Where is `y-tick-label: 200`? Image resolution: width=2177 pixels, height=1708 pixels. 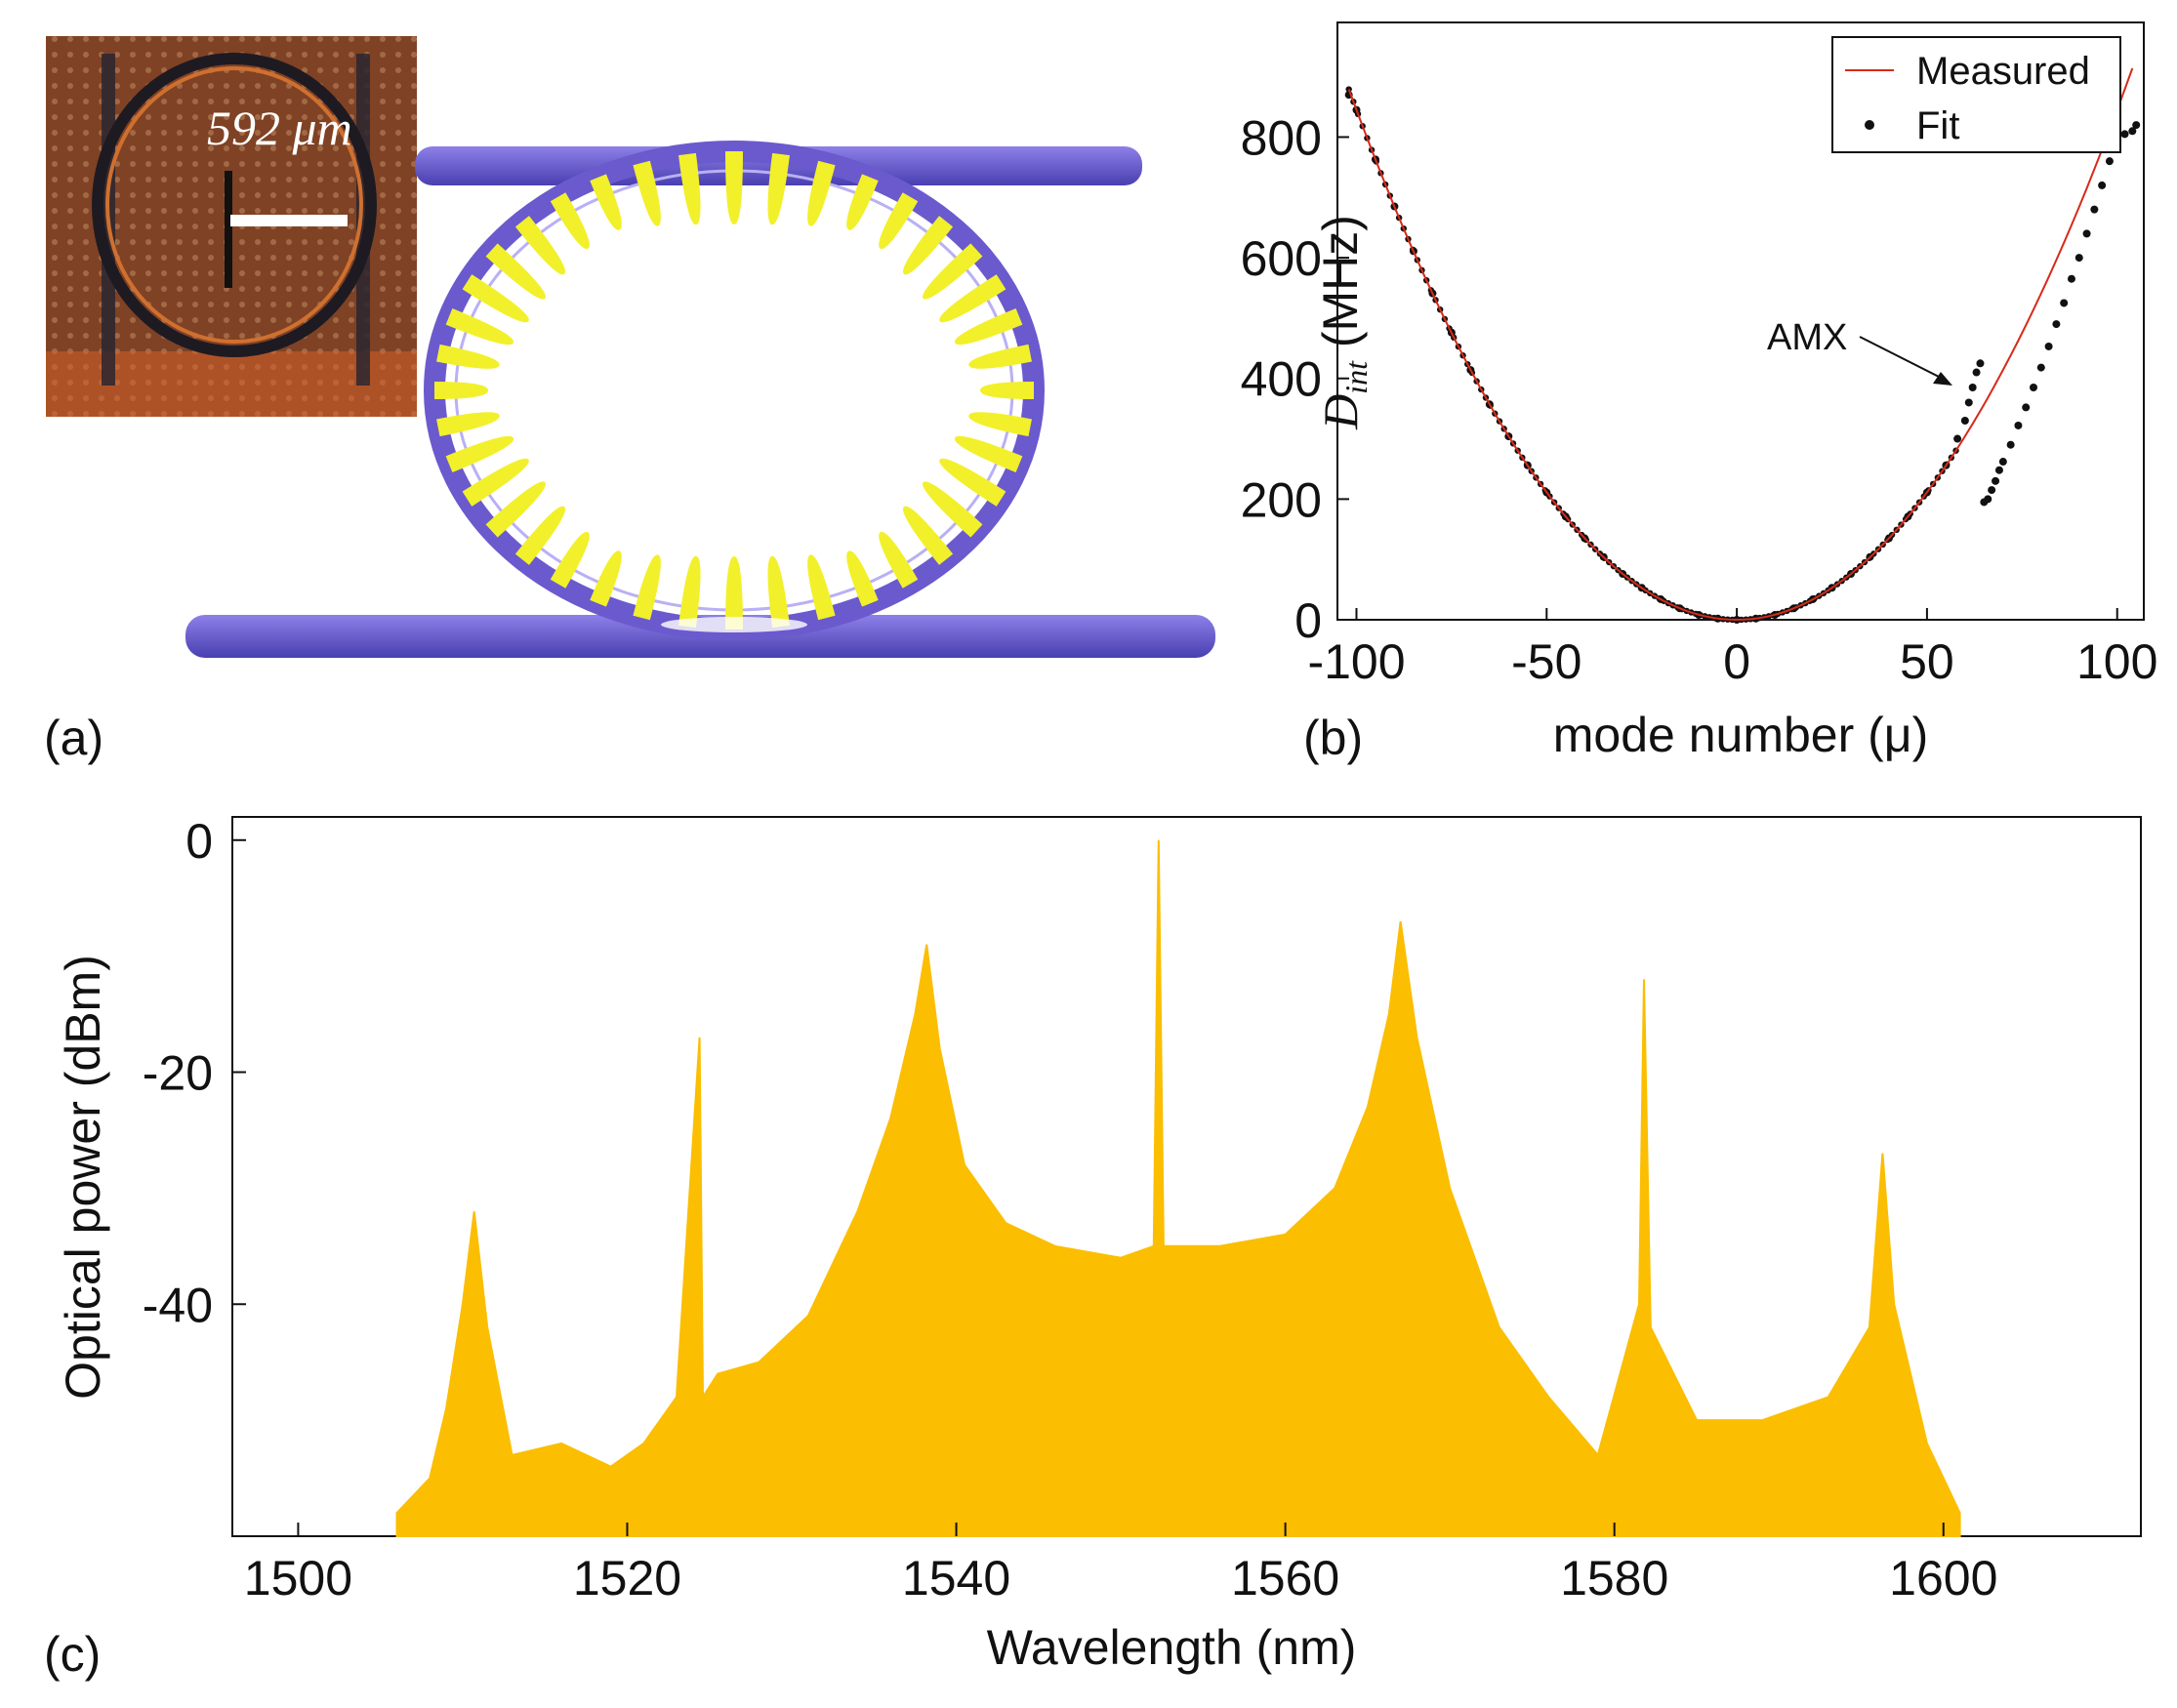
y-tick-label: 200 is located at coordinates (1281, 499).